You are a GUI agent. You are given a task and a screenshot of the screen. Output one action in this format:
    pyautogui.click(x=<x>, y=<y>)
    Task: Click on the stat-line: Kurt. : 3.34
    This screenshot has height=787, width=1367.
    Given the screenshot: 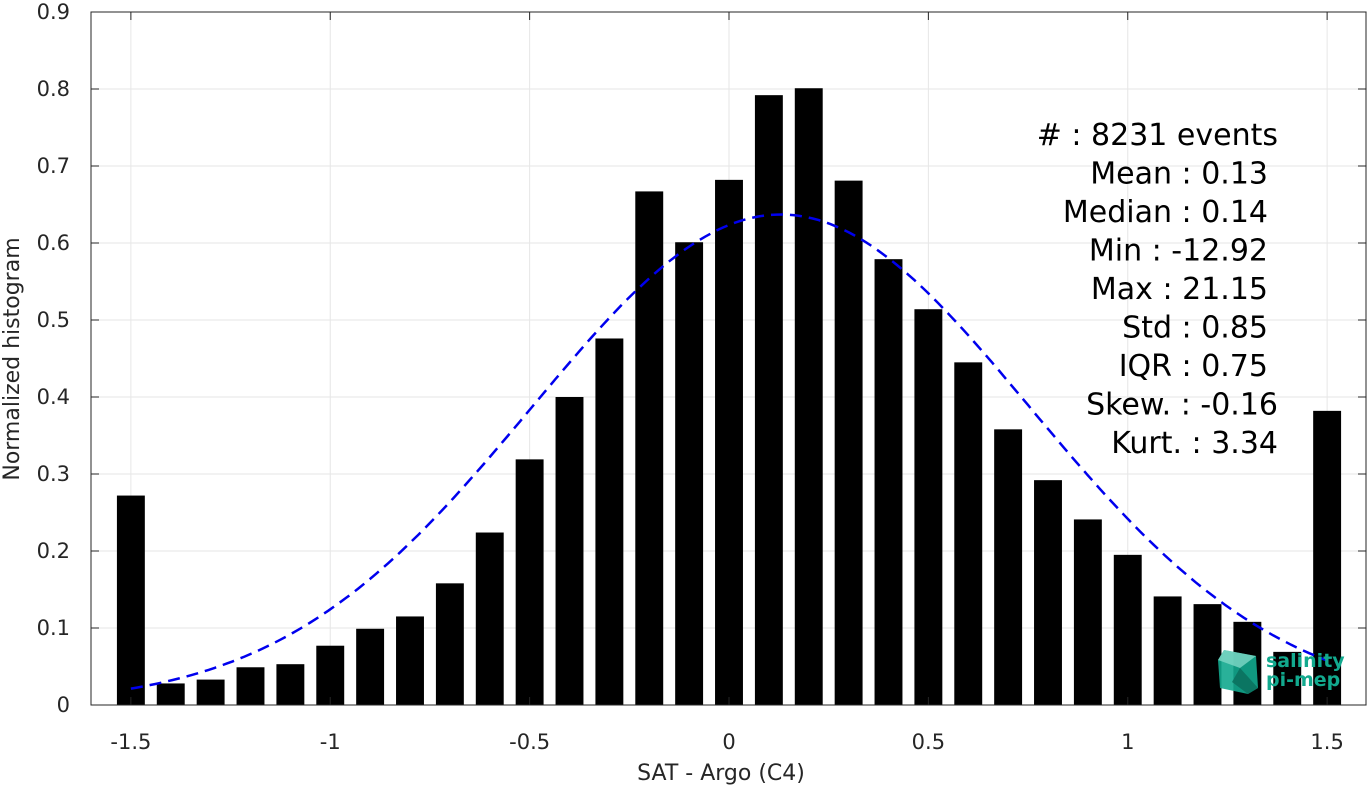 What is the action you would take?
    pyautogui.click(x=1194, y=443)
    